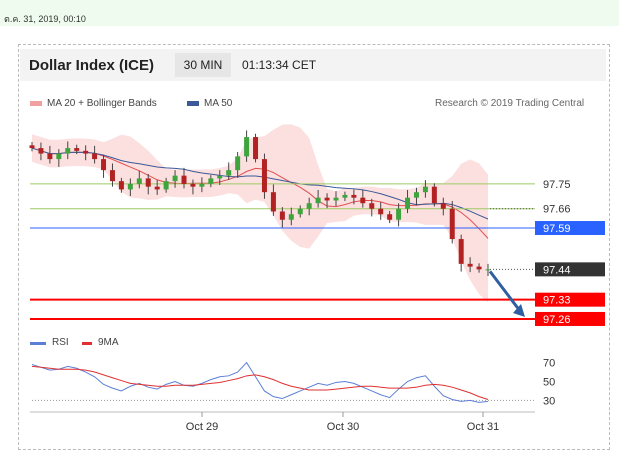 The image size is (619, 463). I want to click on forecast-arrow-shaft, so click(505, 291).